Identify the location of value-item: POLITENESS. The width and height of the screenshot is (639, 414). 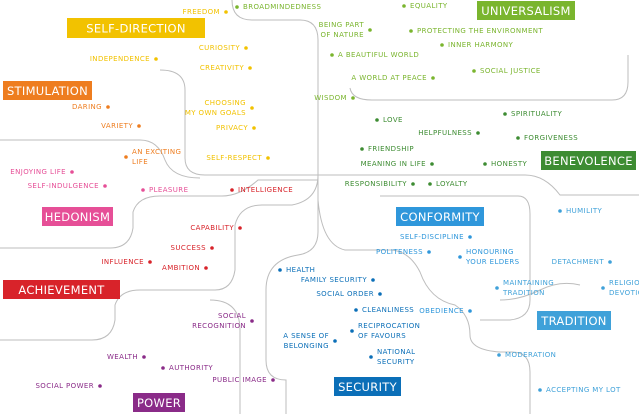
(399, 252).